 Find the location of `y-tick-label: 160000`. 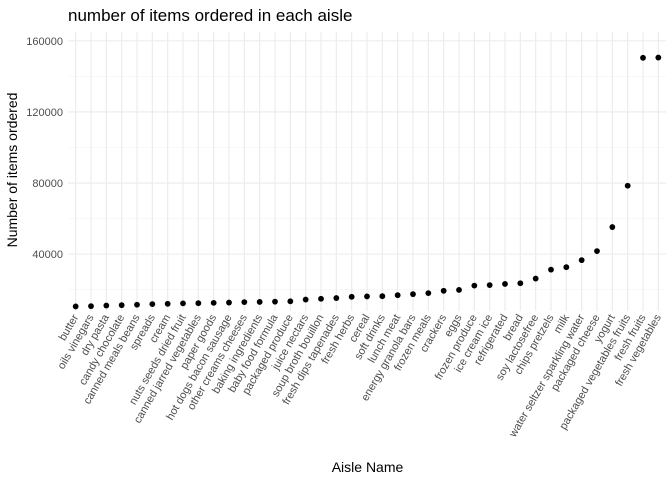

y-tick-label: 160000 is located at coordinates (44, 42).